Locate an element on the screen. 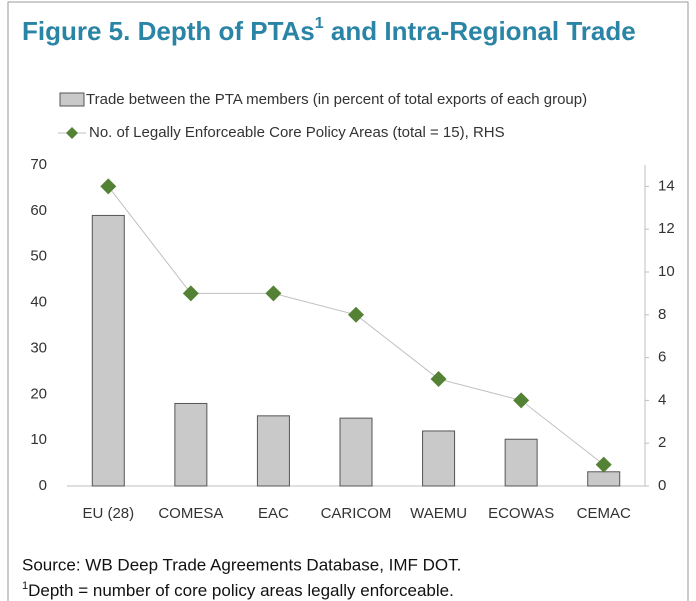  y-tick-label: 30 is located at coordinates (38, 347).